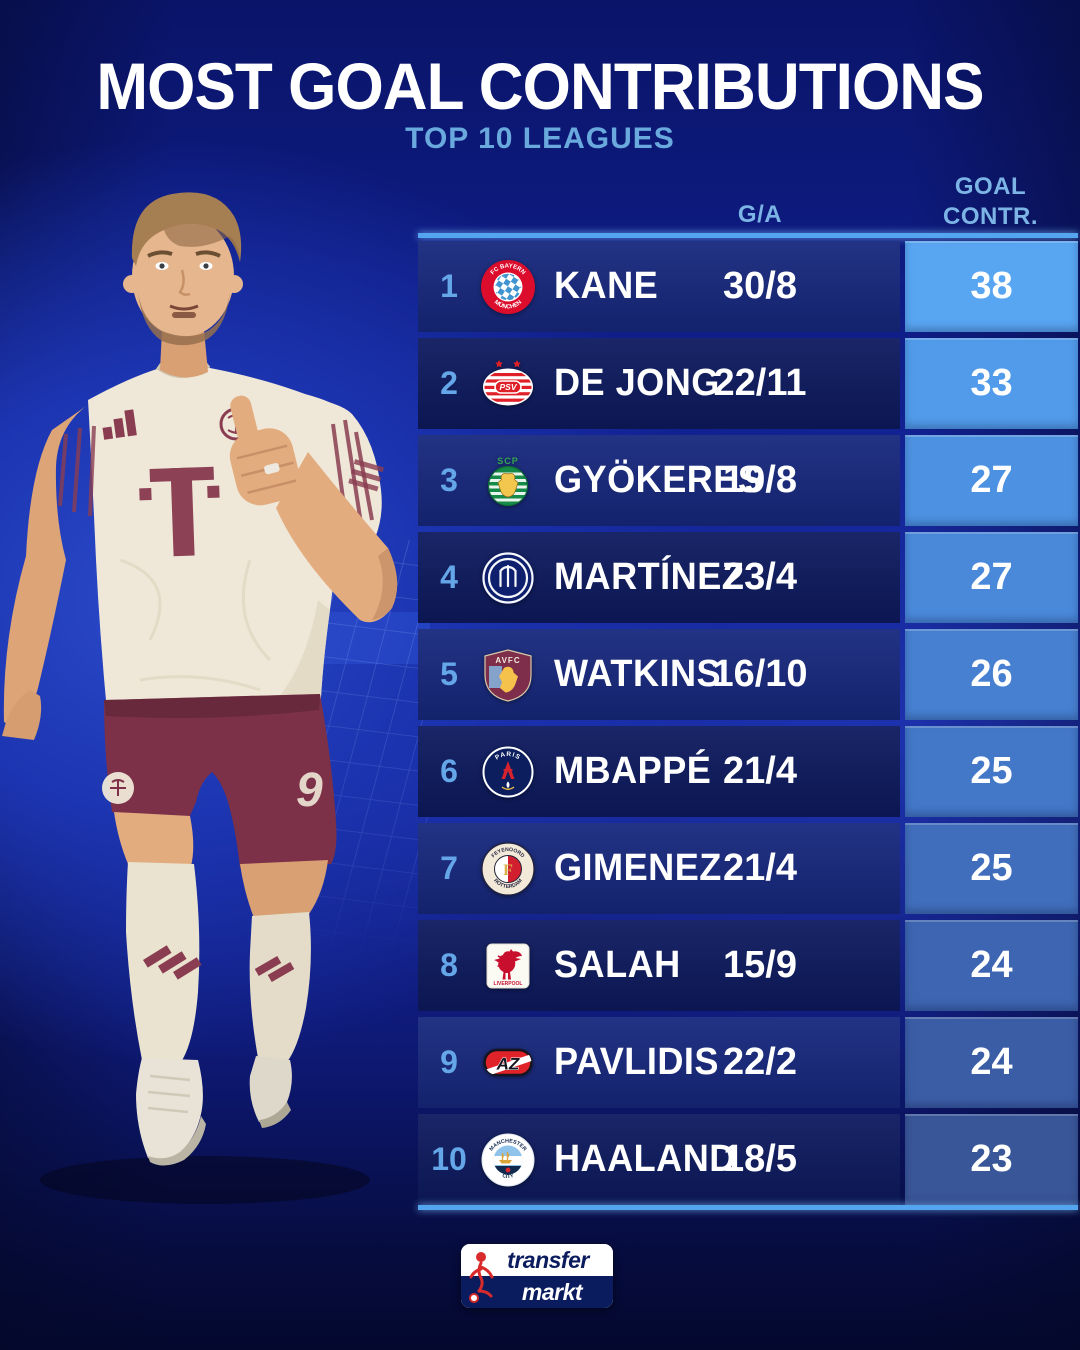 The height and width of the screenshot is (1350, 1080). Describe the element at coordinates (540, 138) in the screenshot. I see `page-subtitle: TOP 10 LEAGUES` at that location.